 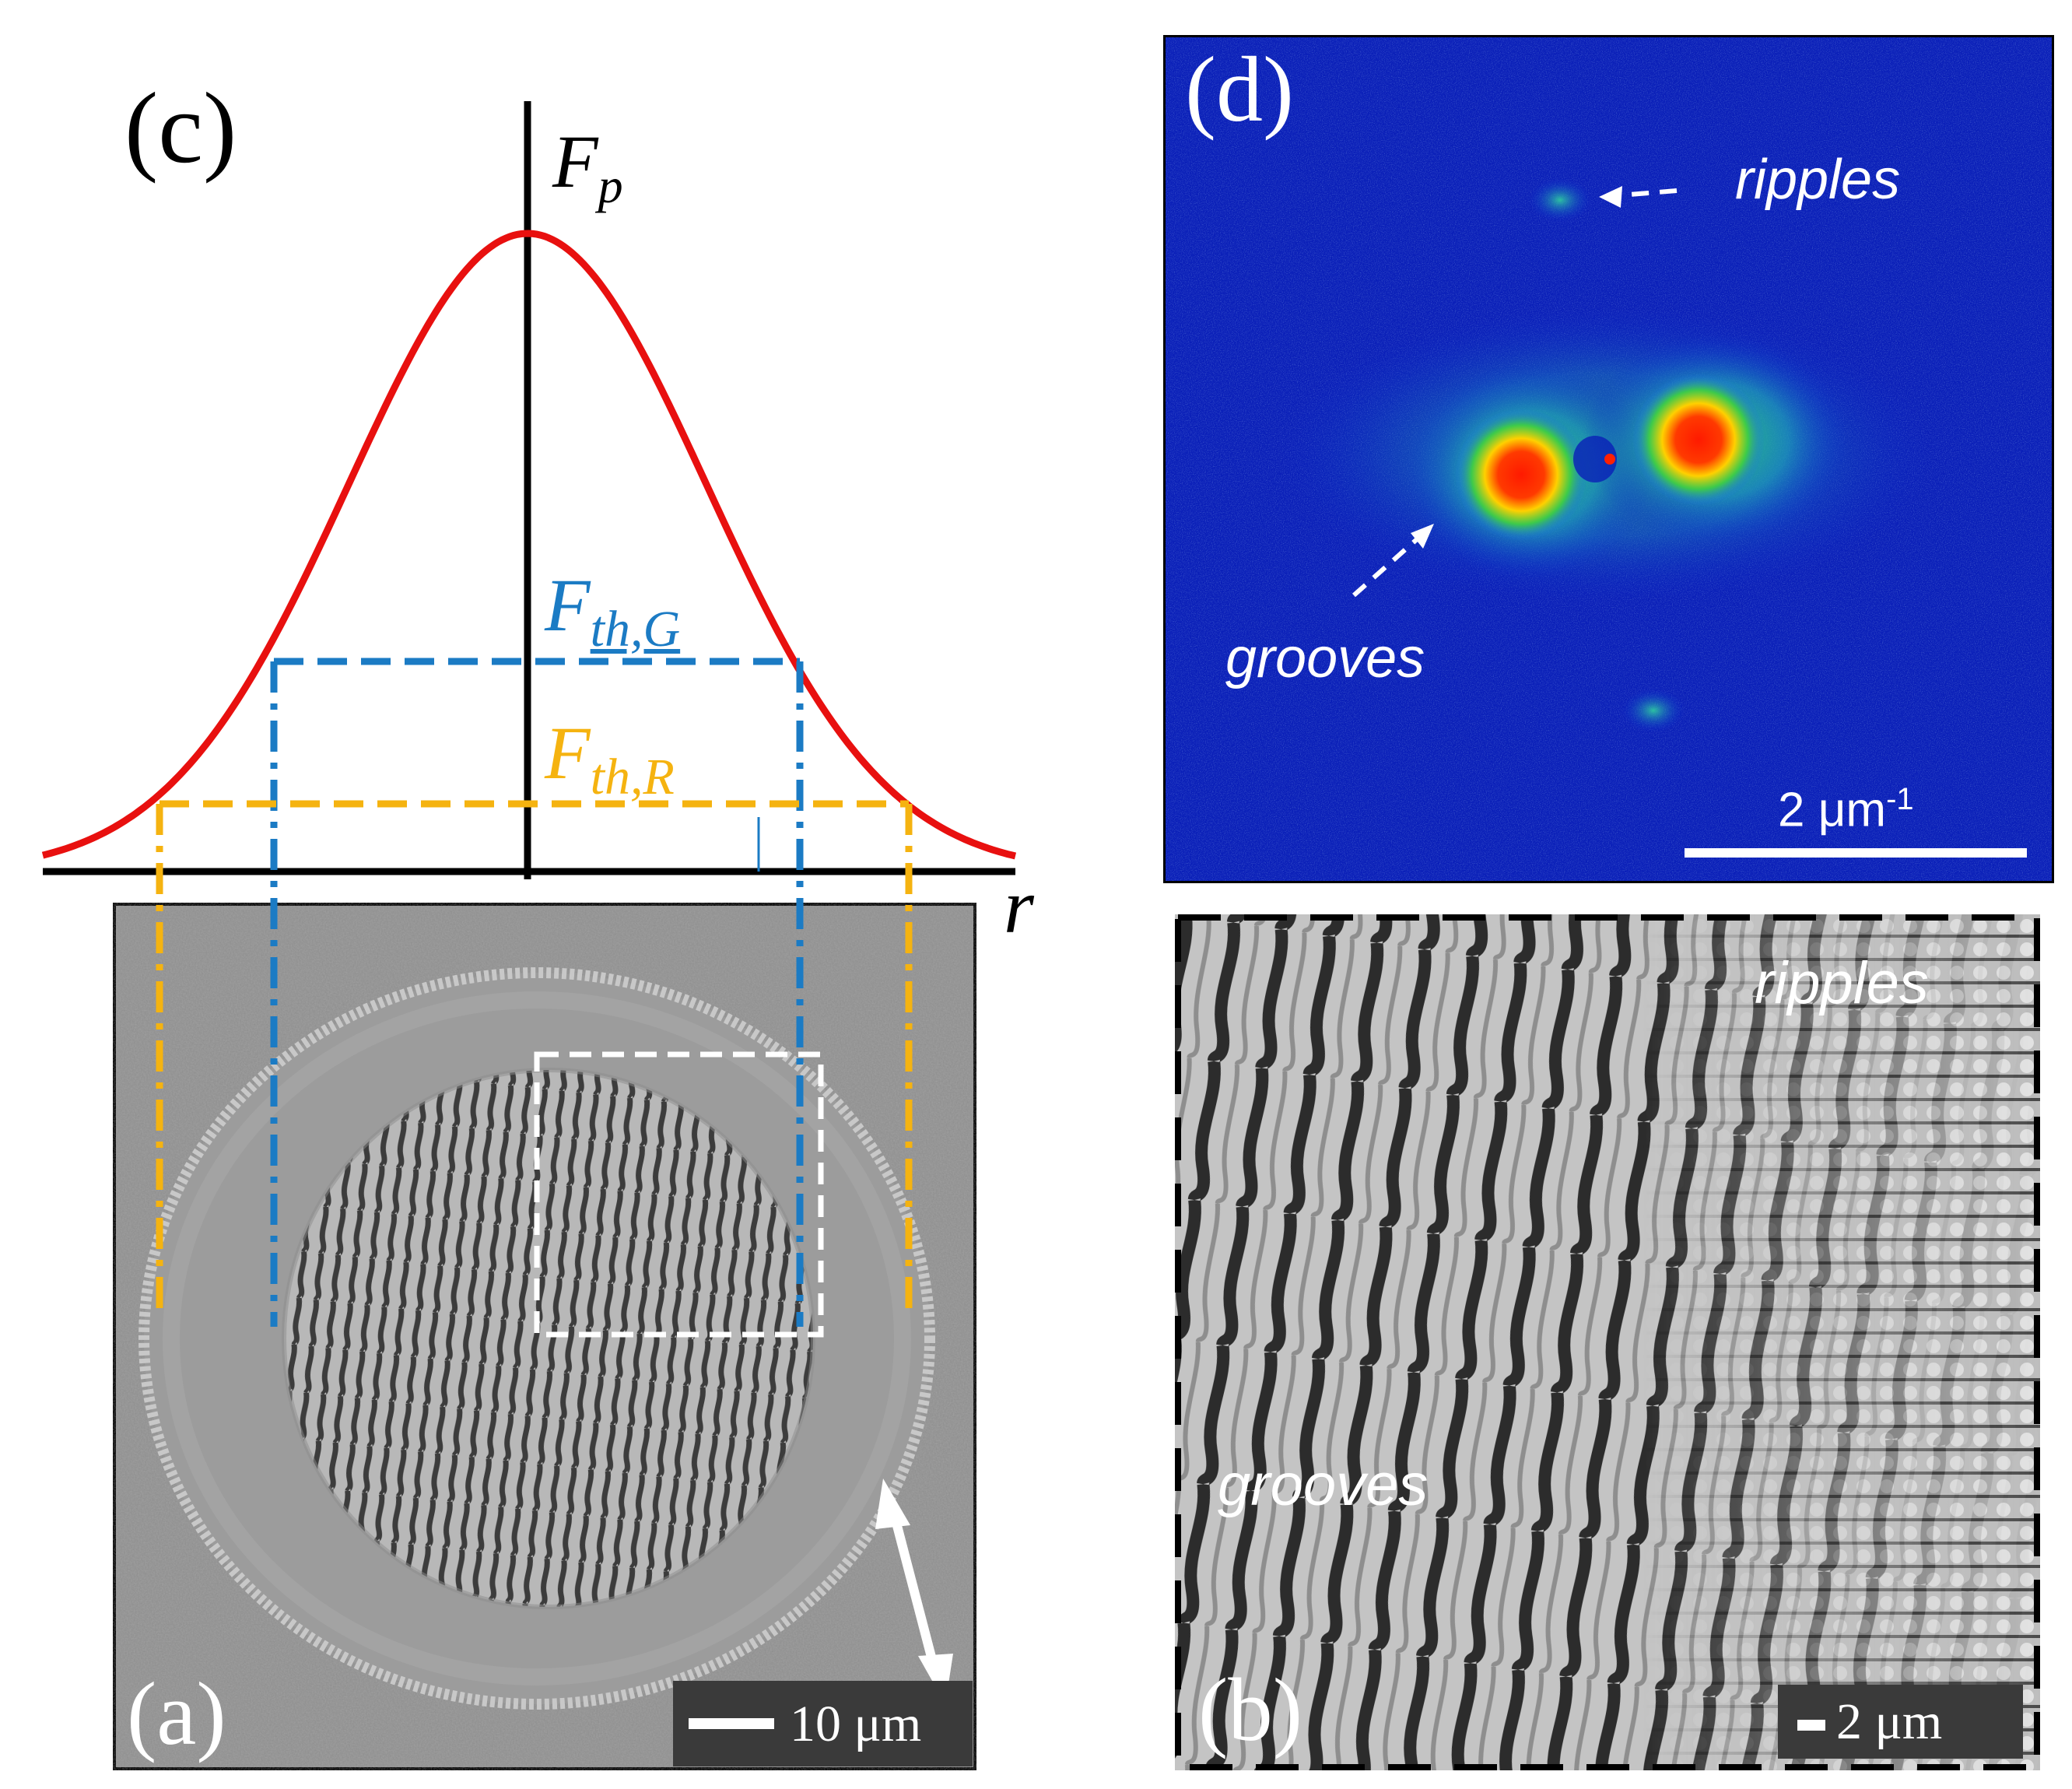 I want to click on fft-scalebar, so click(x=1856, y=853).